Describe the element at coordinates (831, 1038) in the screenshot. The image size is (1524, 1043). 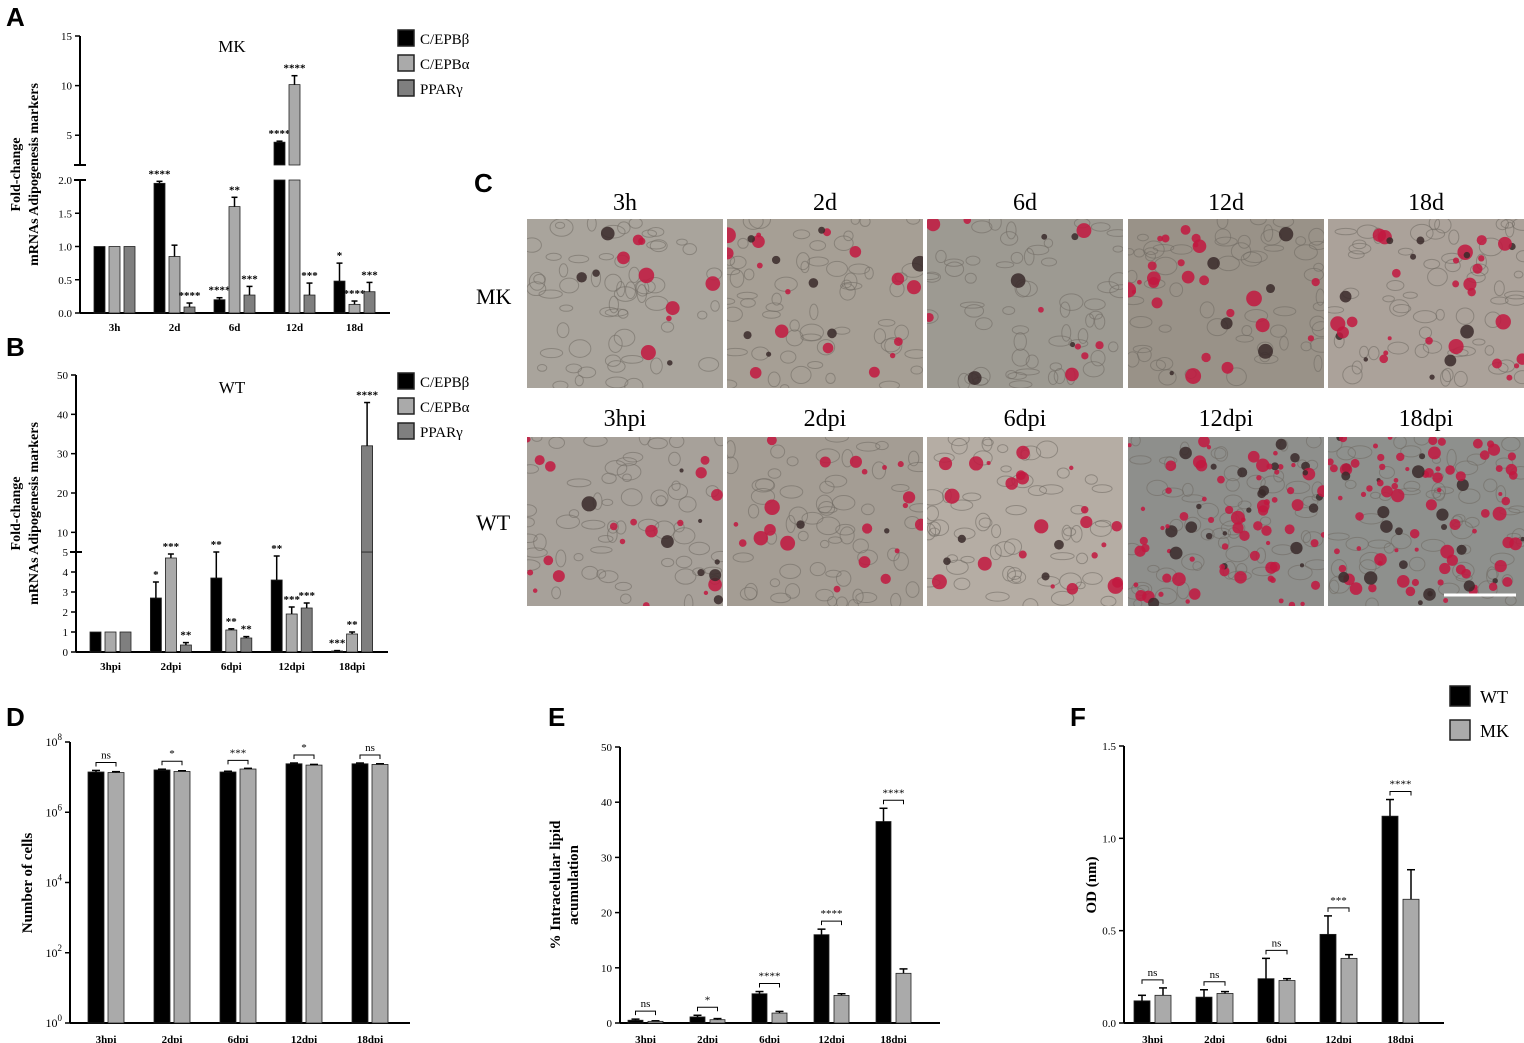
I see `x-tick-label: 12dpi` at that location.